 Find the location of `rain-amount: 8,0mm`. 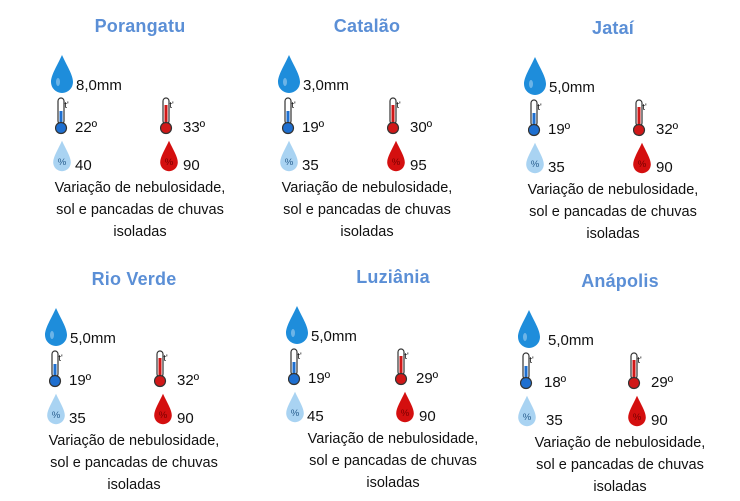

rain-amount: 8,0mm is located at coordinates (99, 85).